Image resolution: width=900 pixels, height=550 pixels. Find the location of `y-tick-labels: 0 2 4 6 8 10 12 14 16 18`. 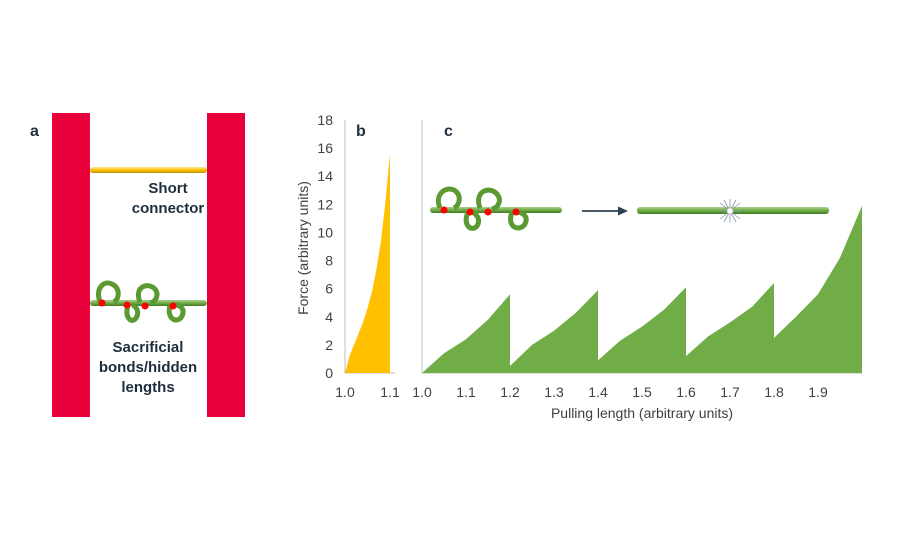

y-tick-labels: 0 2 4 6 8 10 12 14 16 18 is located at coordinates (325, 246).